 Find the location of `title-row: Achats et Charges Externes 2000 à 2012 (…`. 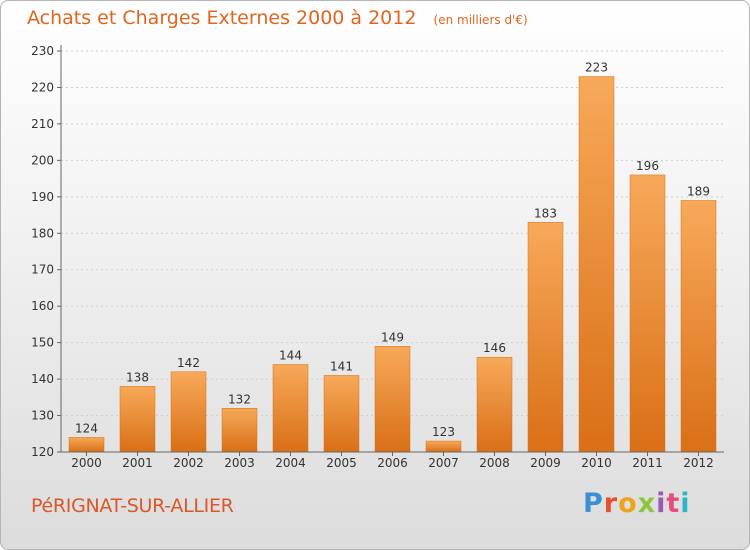

title-row: Achats et Charges Externes 2000 à 2012 (… is located at coordinates (277, 18).